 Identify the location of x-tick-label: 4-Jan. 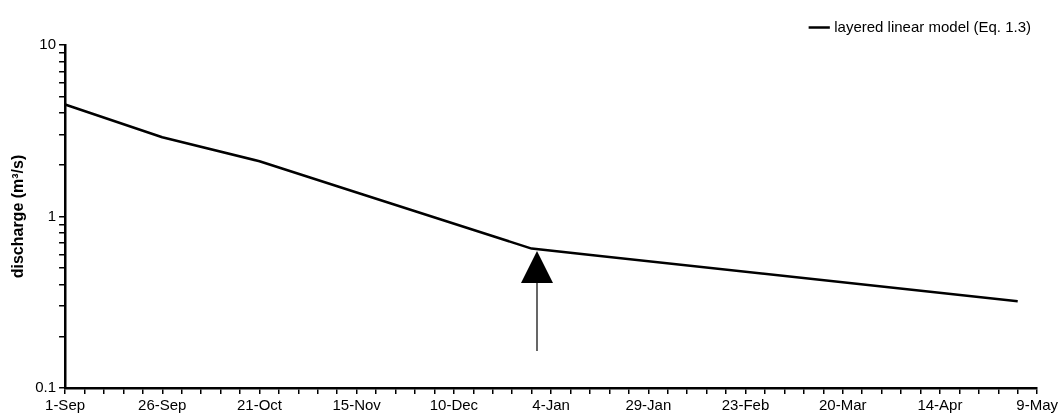
(551, 405).